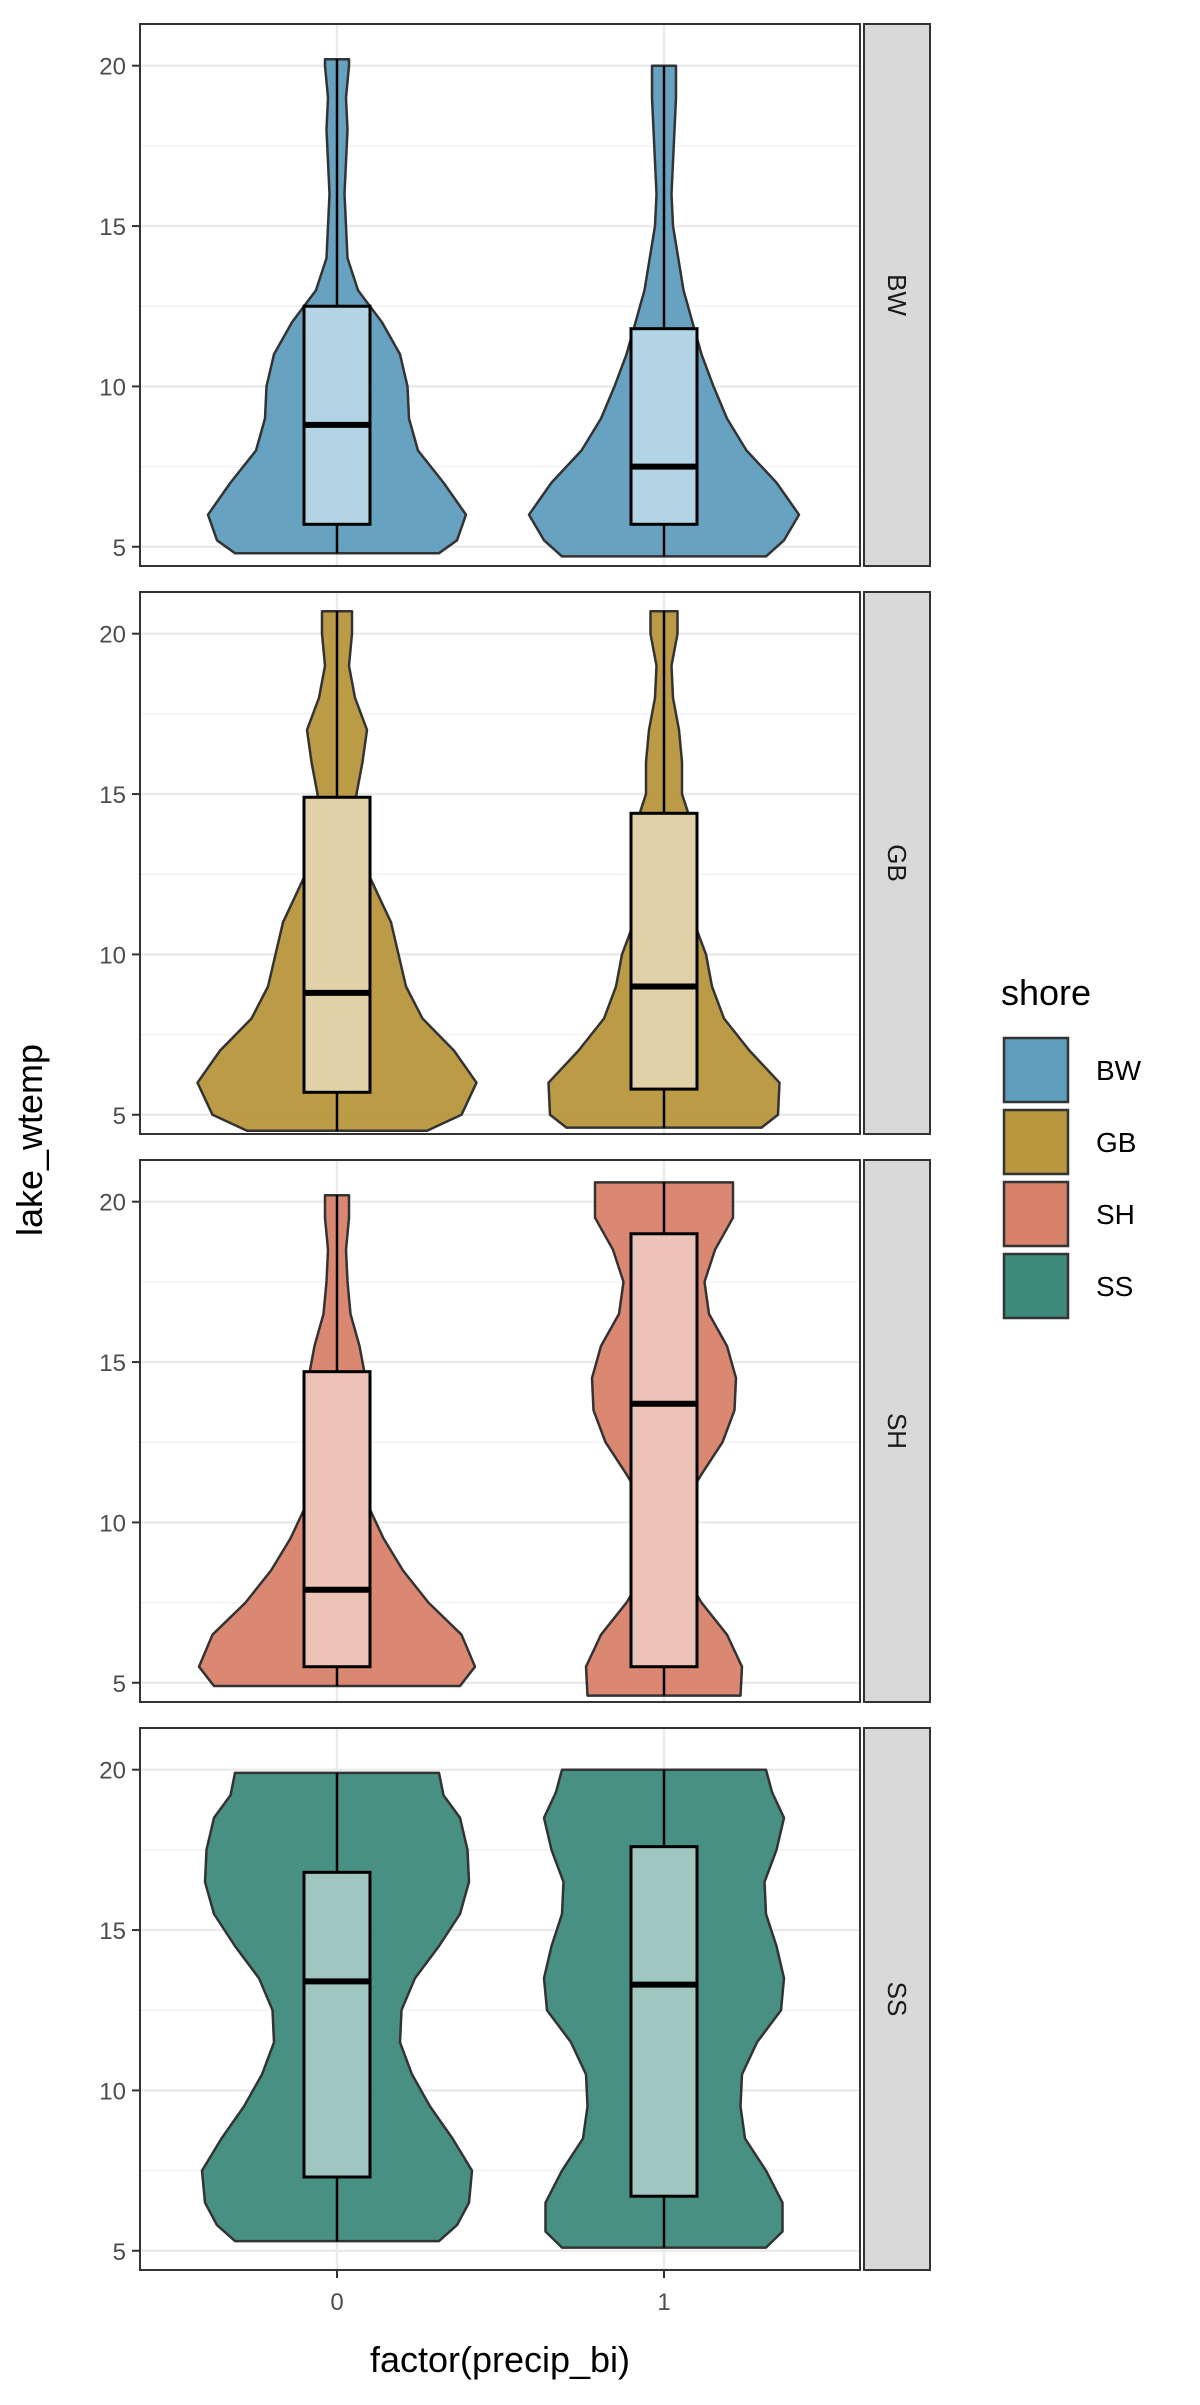  I want to click on x-tick-label: 0, so click(336, 2302).